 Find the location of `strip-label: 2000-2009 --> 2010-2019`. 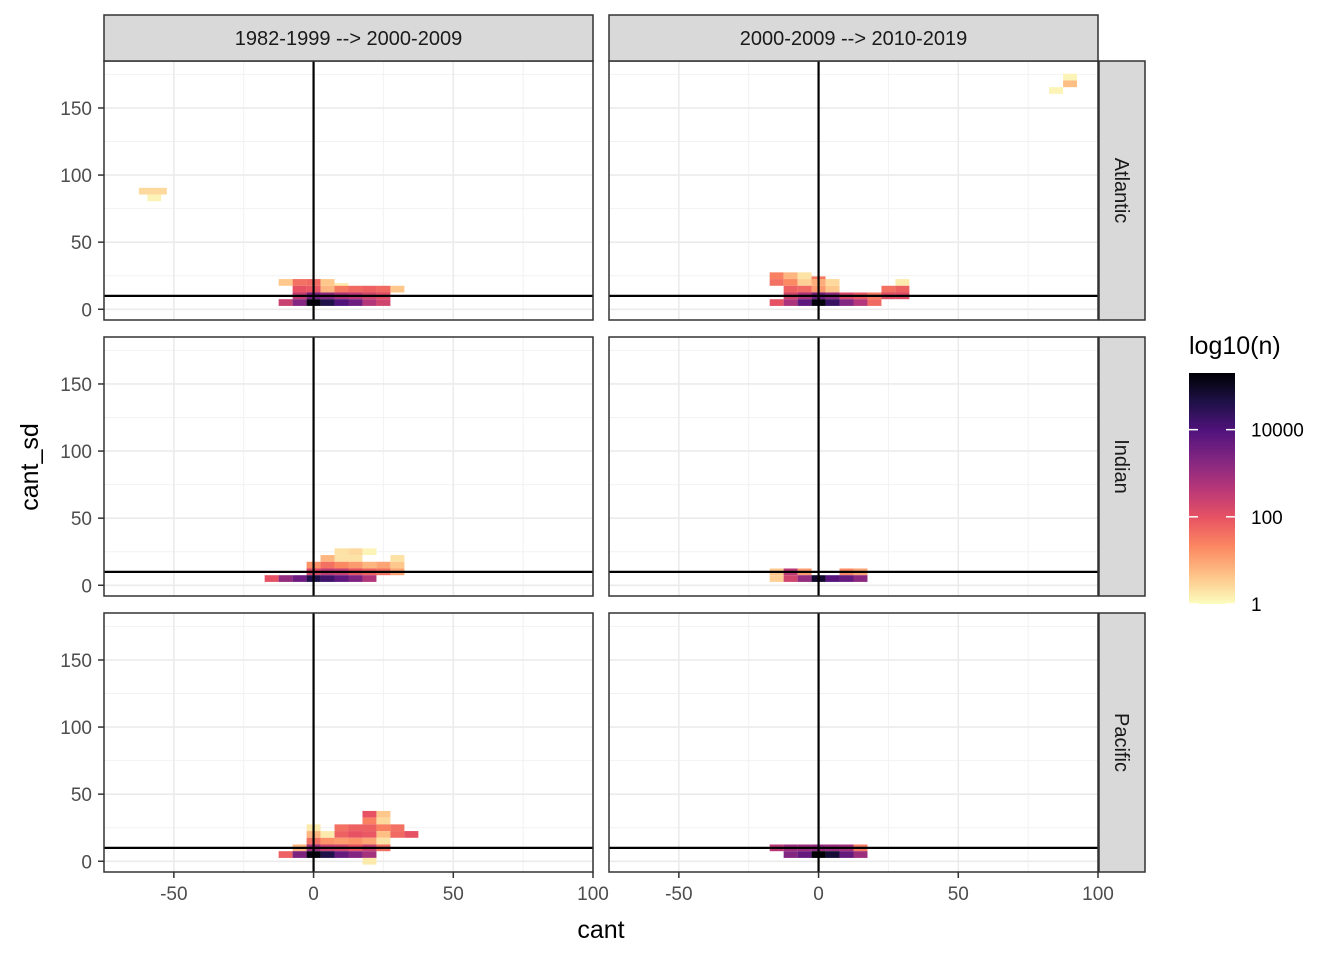

strip-label: 2000-2009 --> 2010-2019 is located at coordinates (853, 39).